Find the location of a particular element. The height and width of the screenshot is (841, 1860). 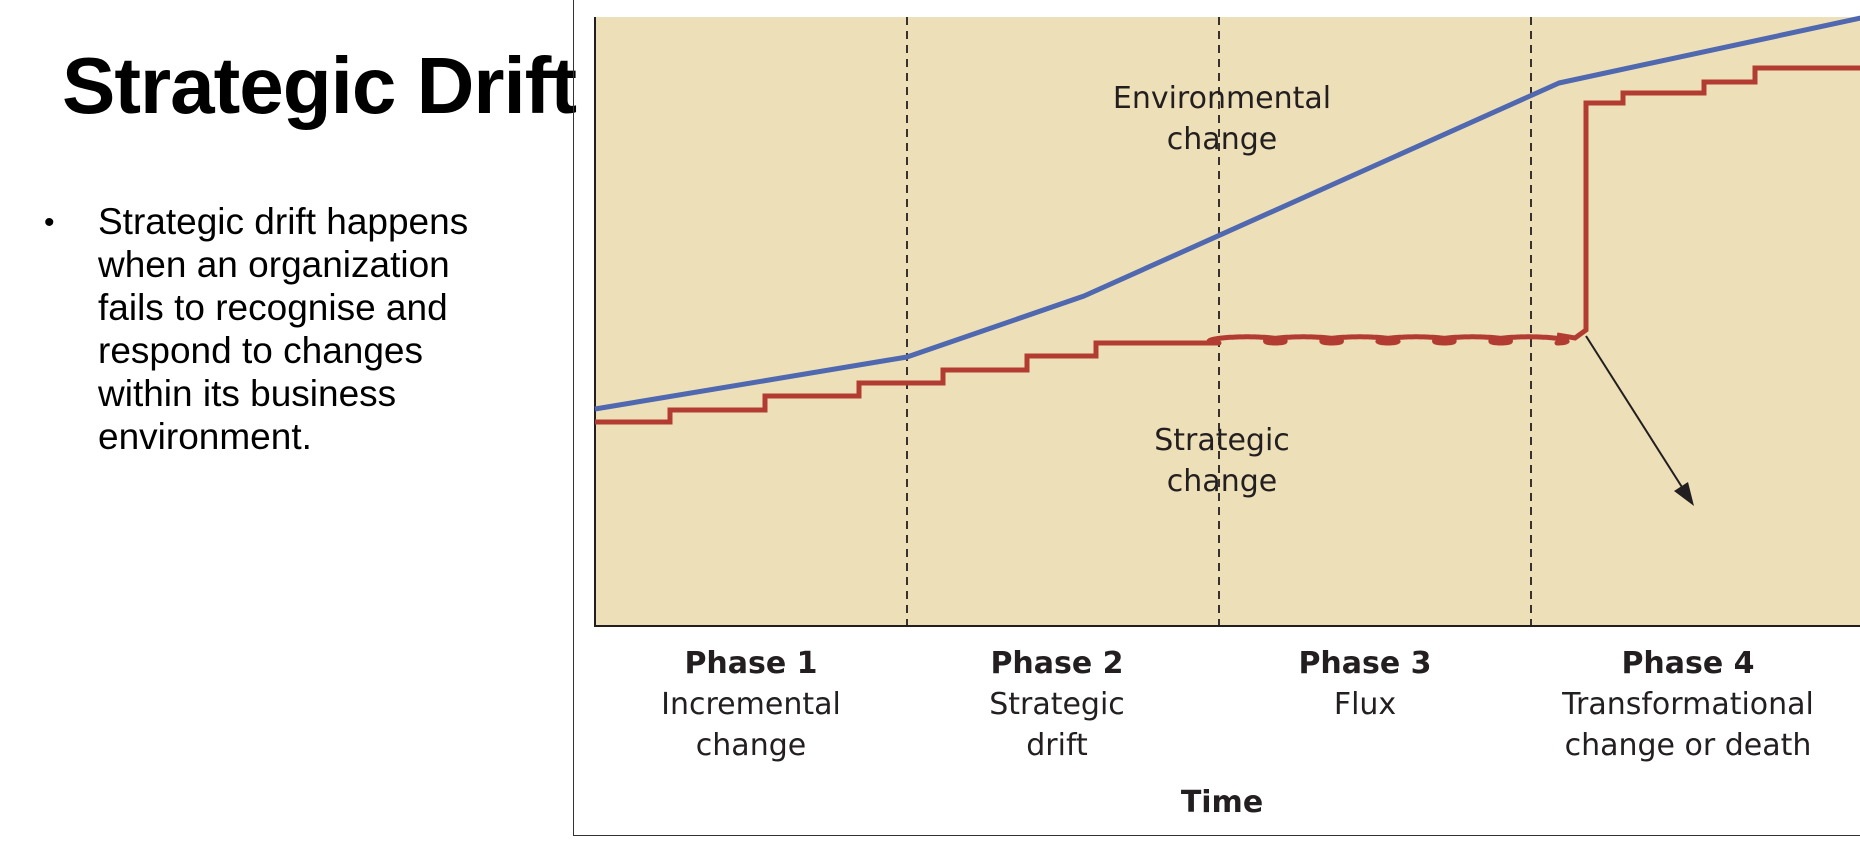

phase-2-title: Phase 2 is located at coordinates (1056, 663).